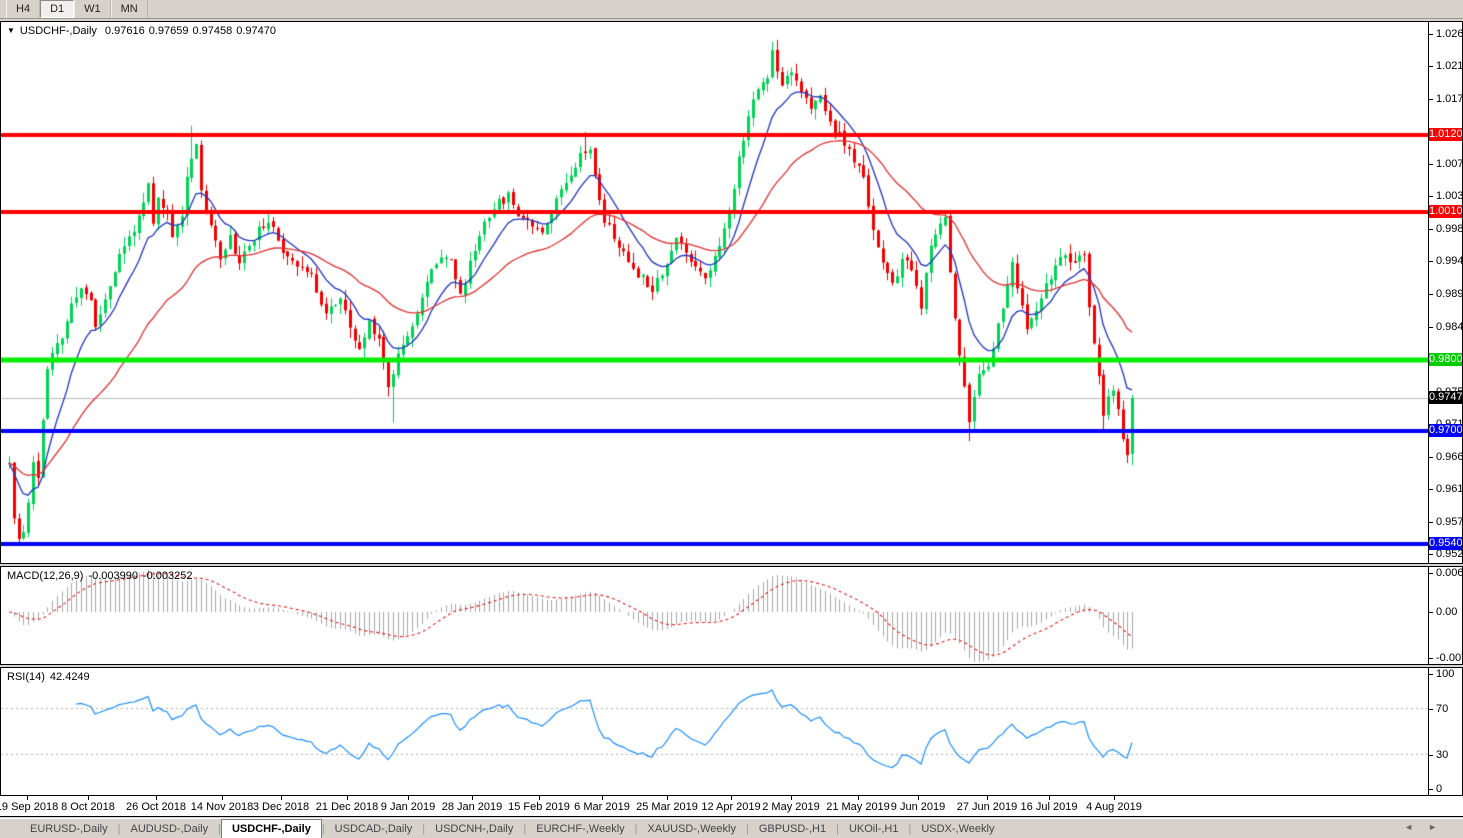  Describe the element at coordinates (1449, 294) in the screenshot. I see `axis-tick-label: 0.98950` at that location.